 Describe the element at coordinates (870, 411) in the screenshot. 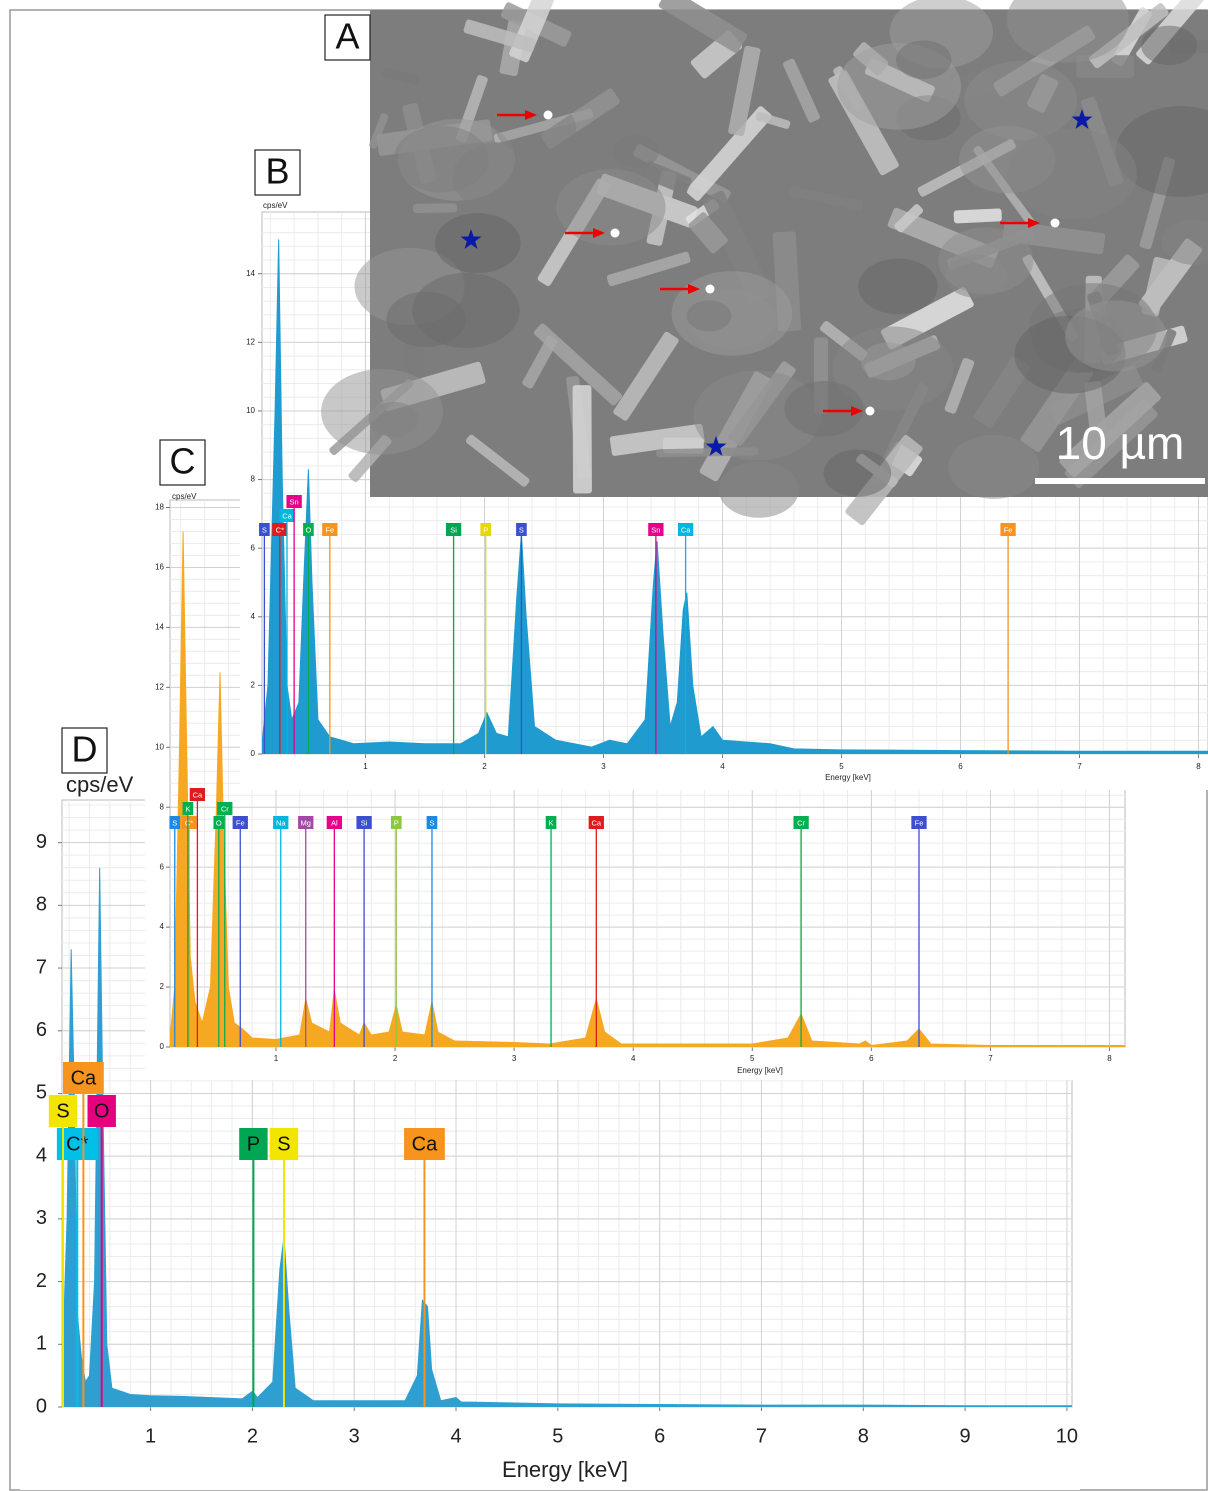

I see `particle` at that location.